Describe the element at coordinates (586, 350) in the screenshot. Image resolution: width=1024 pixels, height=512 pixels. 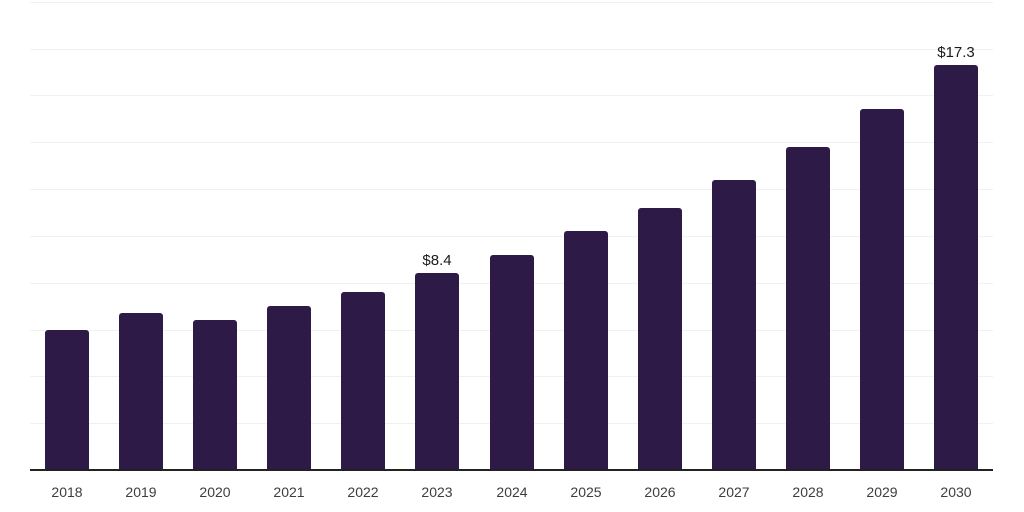
I see `bar-2025` at that location.